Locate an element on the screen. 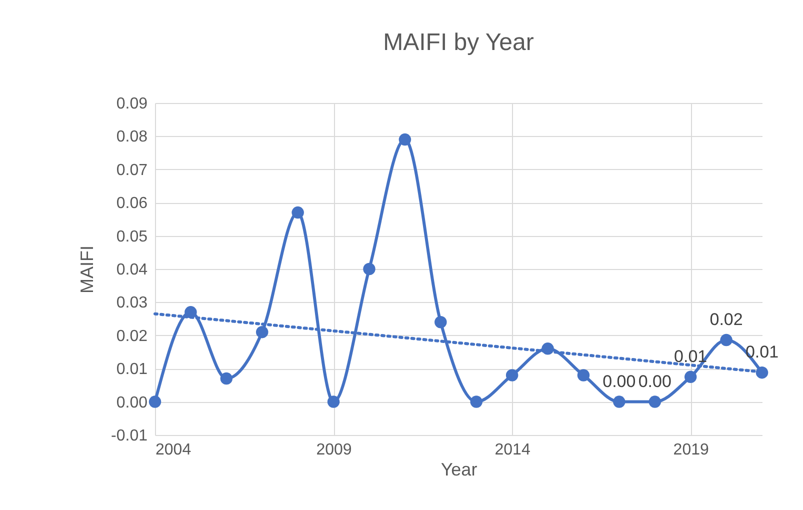 Image resolution: width=803 pixels, height=510 pixels. y-tick-label: -0.01 is located at coordinates (129, 436).